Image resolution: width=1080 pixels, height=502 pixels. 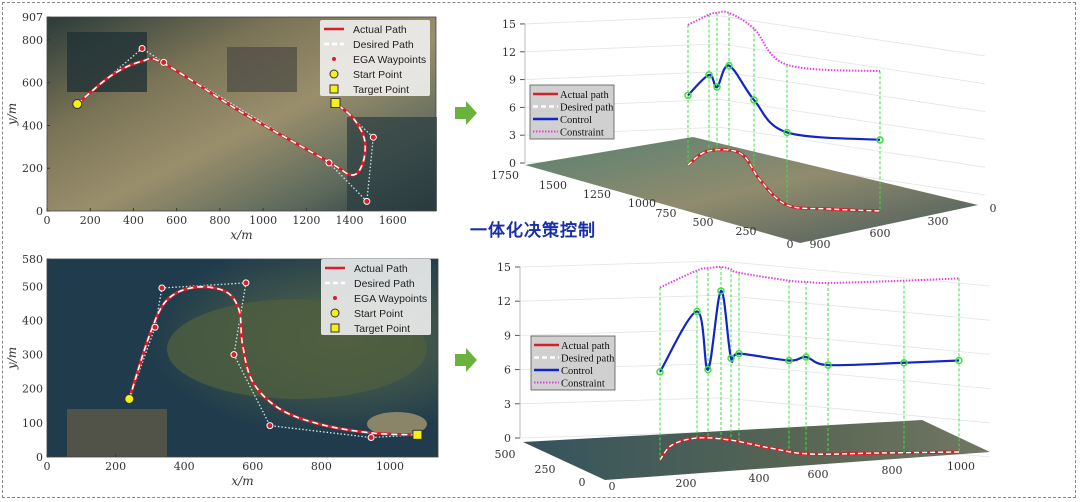 I want to click on start-point-marker, so click(x=77, y=104).